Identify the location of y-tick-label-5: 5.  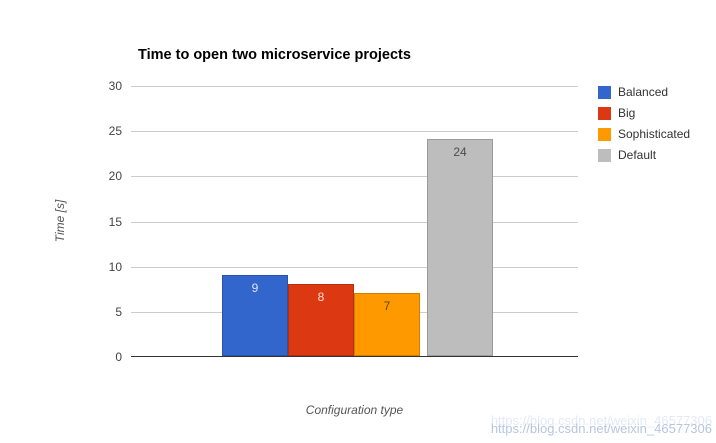
(118, 312).